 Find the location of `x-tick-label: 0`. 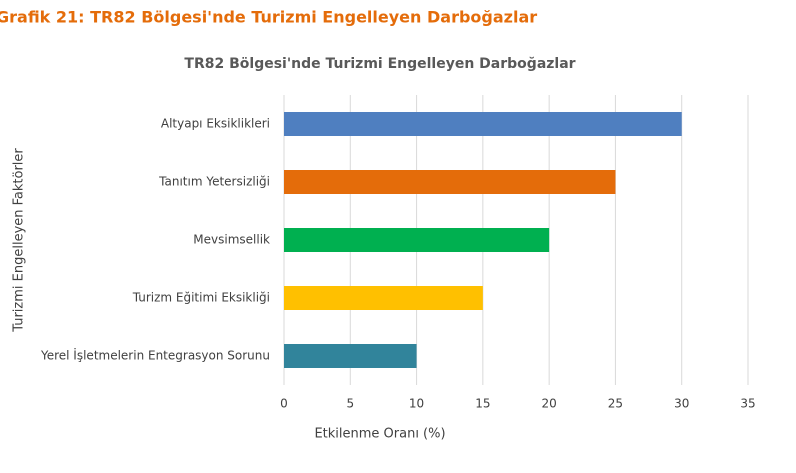

x-tick-label: 0 is located at coordinates (284, 404).